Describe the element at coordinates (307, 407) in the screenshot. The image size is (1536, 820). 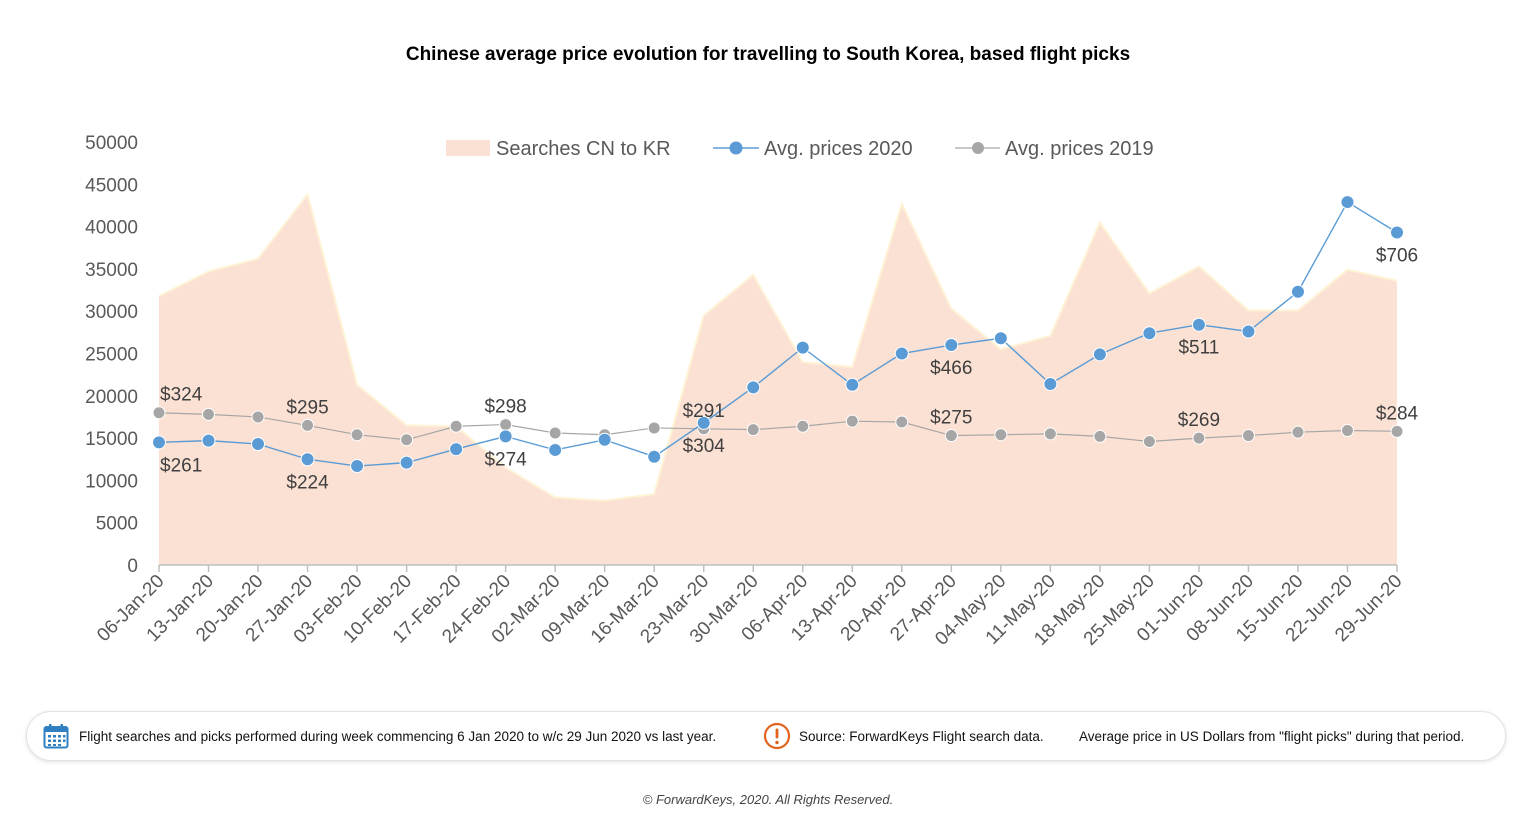
I see `avg-prices-2019-data-label: $295` at that location.